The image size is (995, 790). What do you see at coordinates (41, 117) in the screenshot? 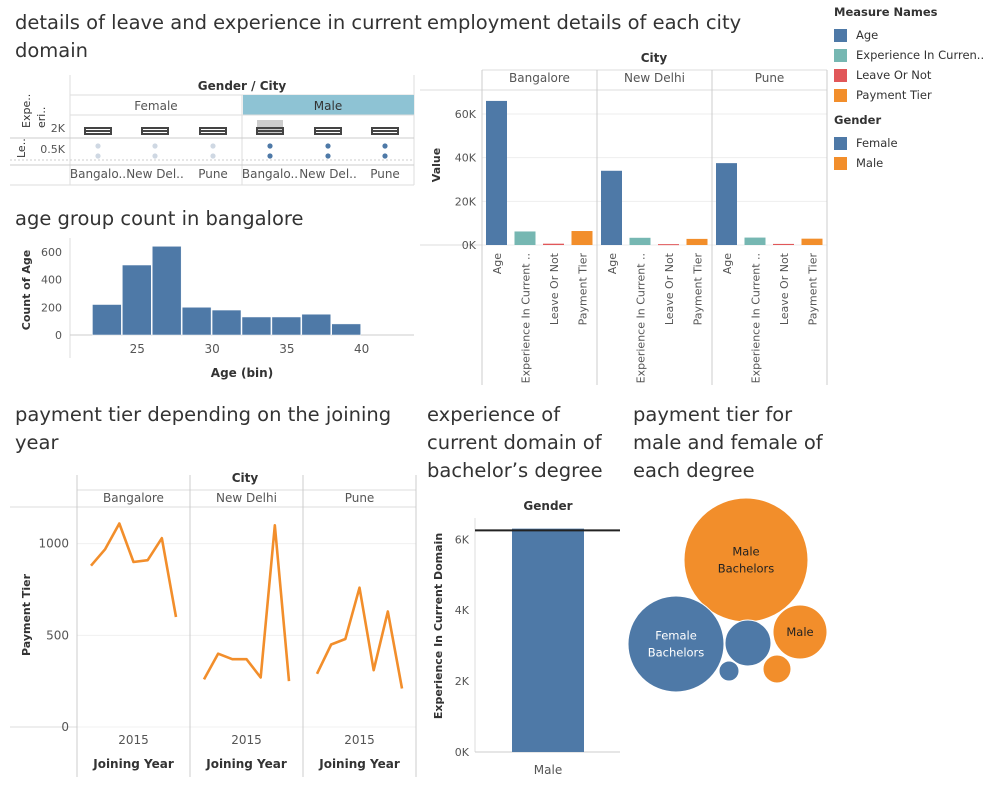
I see `row-label-experience-2: eri..` at bounding box center [41, 117].